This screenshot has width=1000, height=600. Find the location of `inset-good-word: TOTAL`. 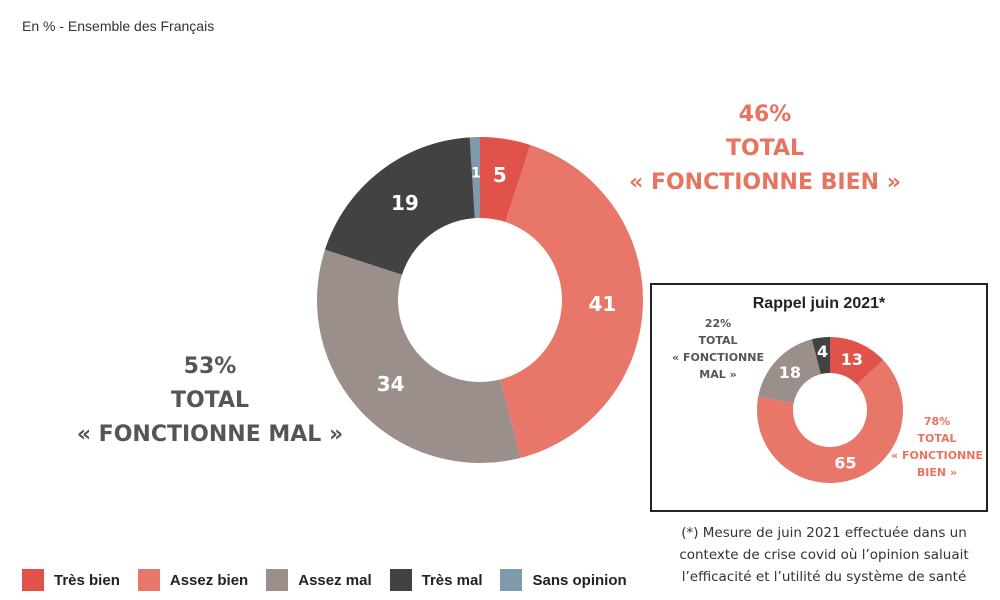

inset-good-word: TOTAL is located at coordinates (937, 438).